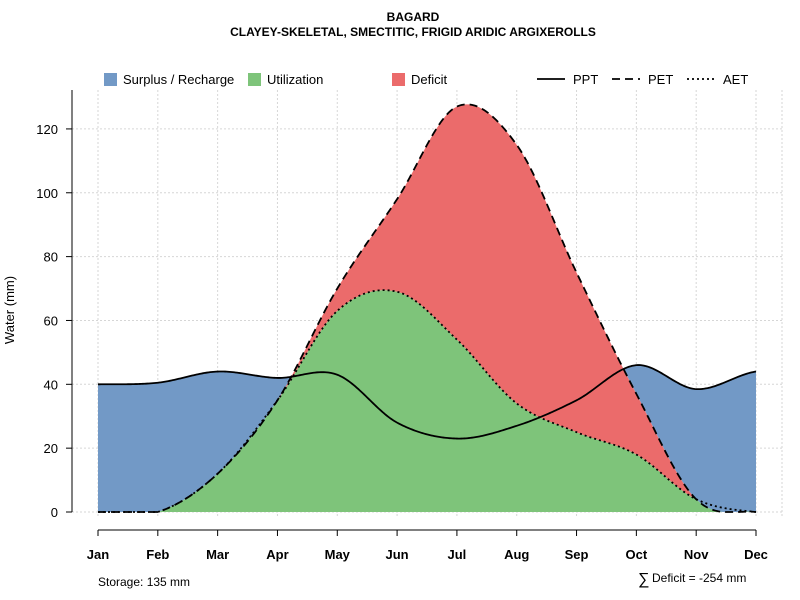 This screenshot has height=600, width=800. Describe the element at coordinates (277, 554) in the screenshot. I see `x-tick-label-apr: Apr` at that location.